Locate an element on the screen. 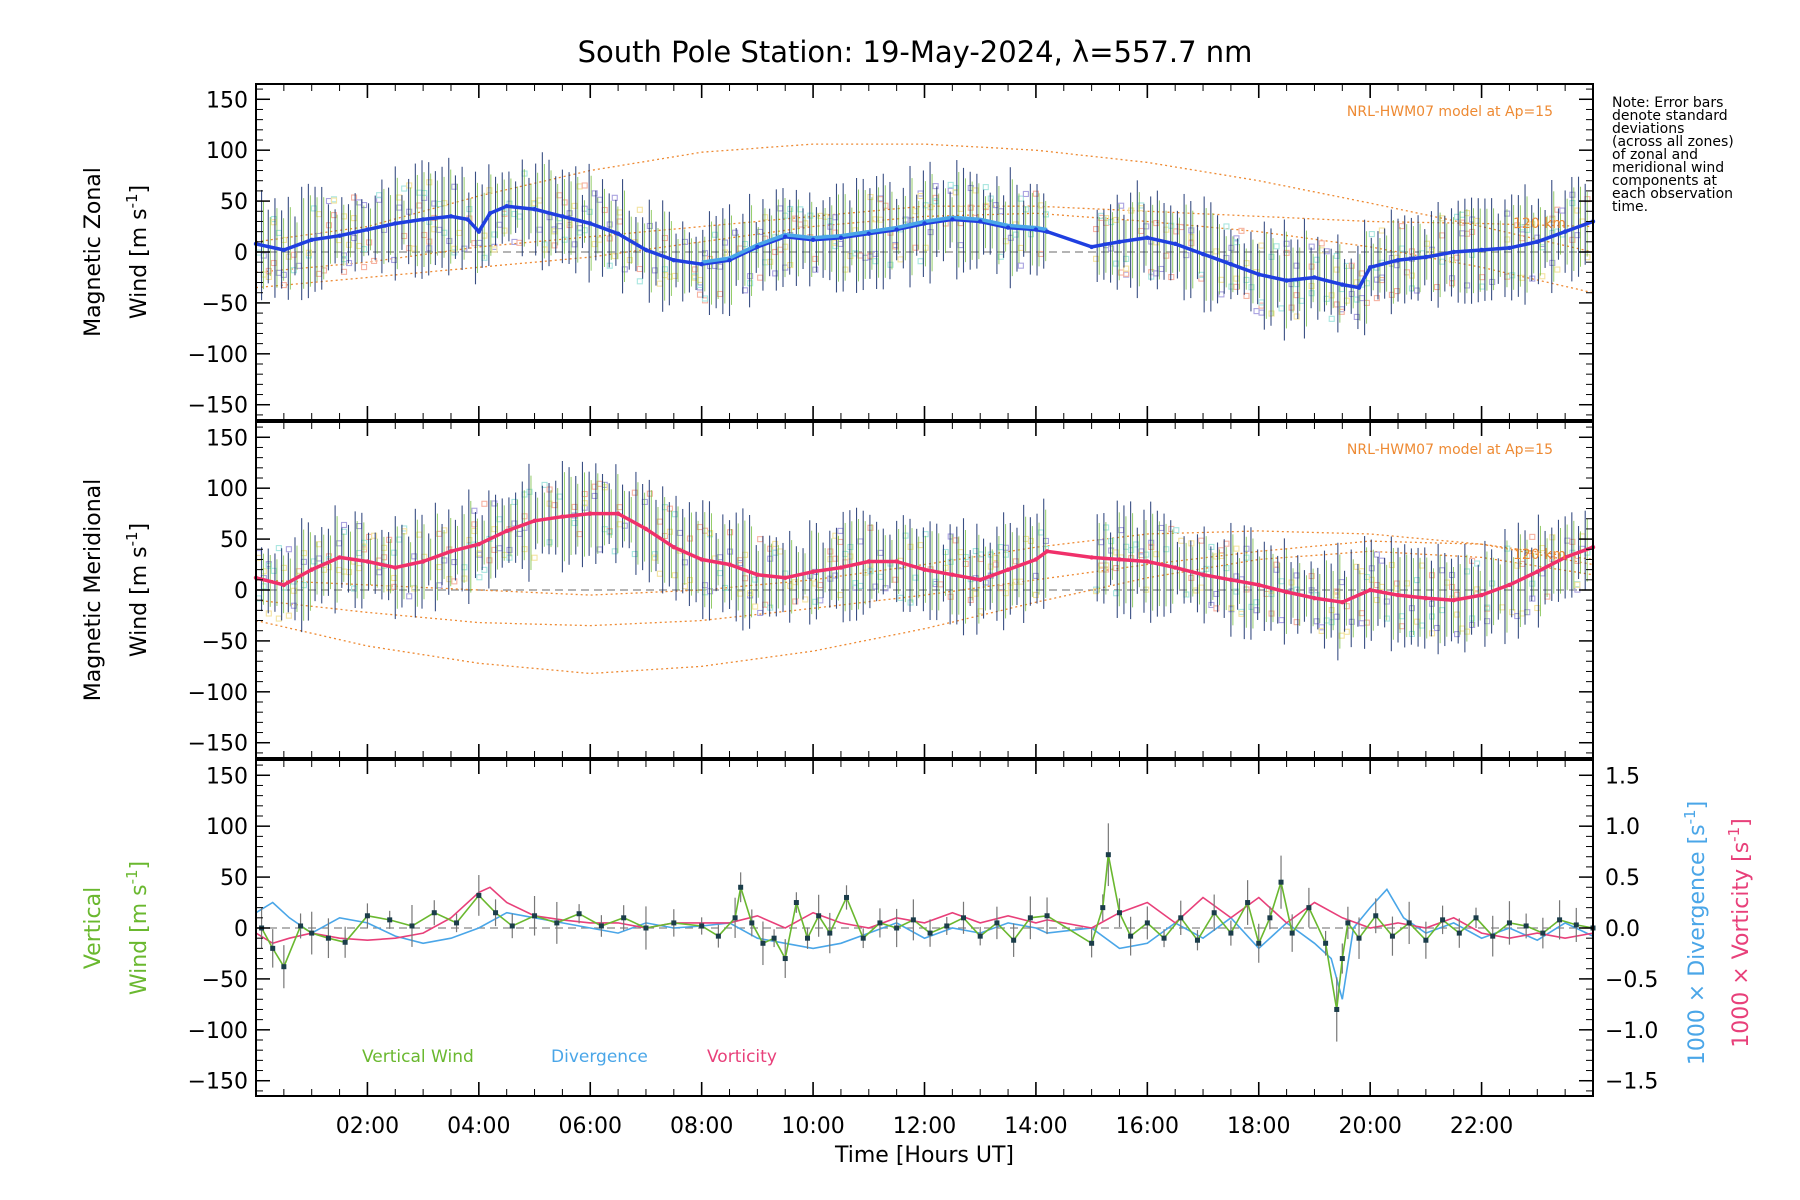 The height and width of the screenshot is (1200, 1800). superscript: -1 is located at coordinates (132, 200).